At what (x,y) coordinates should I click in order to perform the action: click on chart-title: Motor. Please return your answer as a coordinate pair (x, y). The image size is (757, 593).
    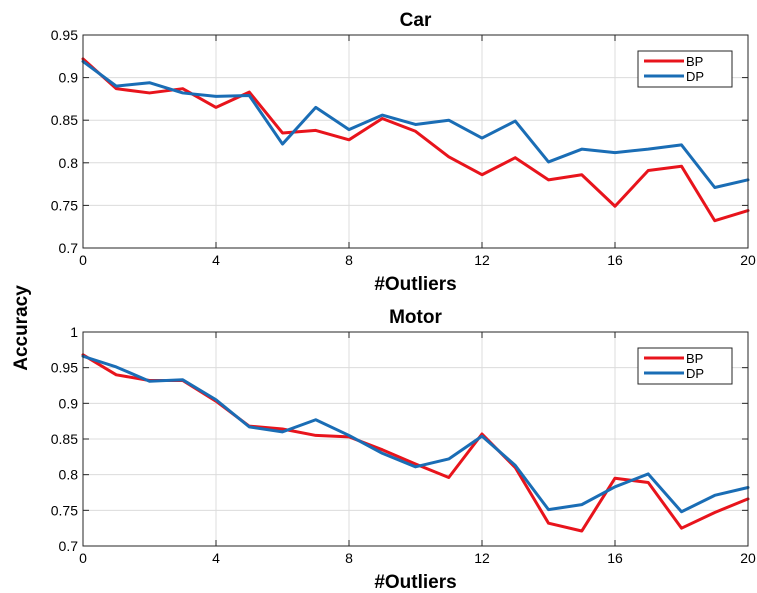
    Looking at the image, I should click on (415, 317).